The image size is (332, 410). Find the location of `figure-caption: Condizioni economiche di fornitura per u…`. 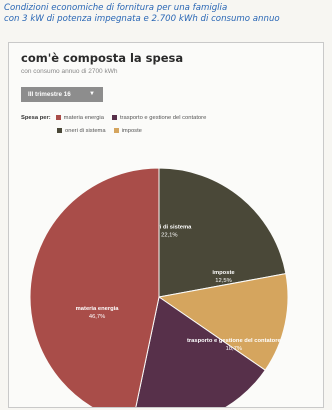

figure-caption: Condizioni economiche di fornitura per u… is located at coordinates (167, 14).